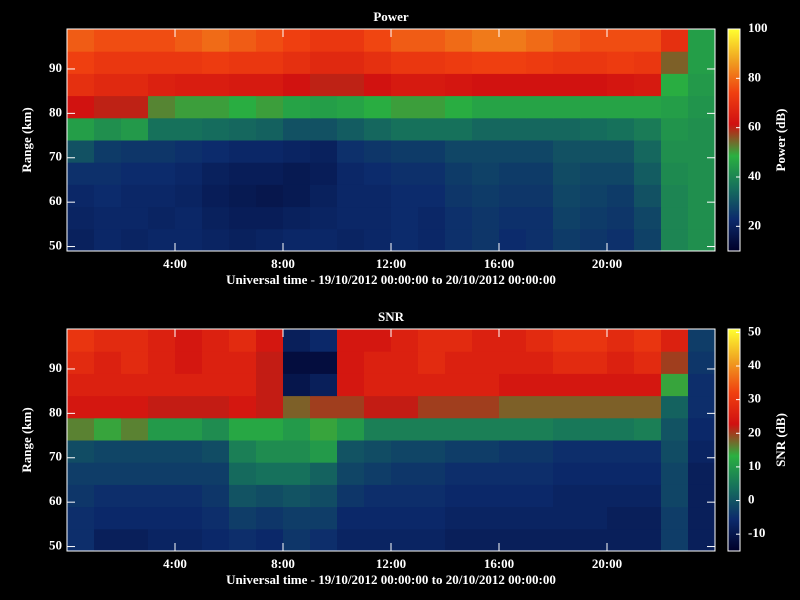  I want to click on y-tick-label: 50, so click(55, 245).